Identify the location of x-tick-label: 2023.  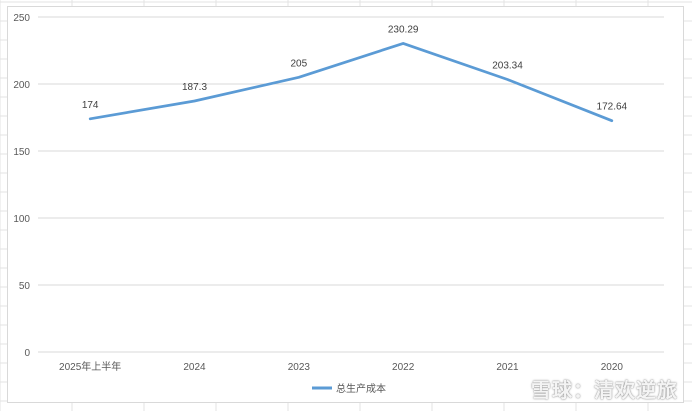
(299, 367).